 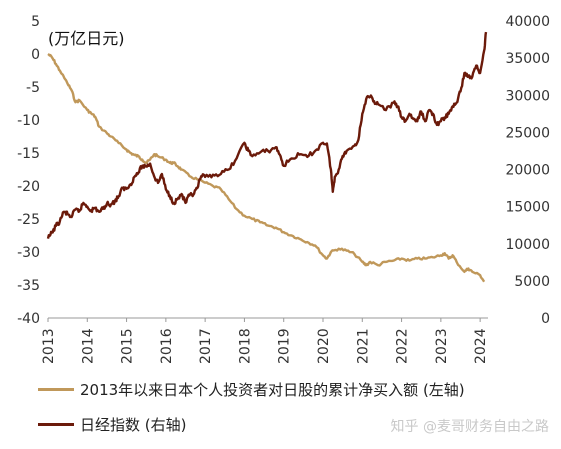 I want to click on right-tick-label: 25000, so click(x=527, y=133).